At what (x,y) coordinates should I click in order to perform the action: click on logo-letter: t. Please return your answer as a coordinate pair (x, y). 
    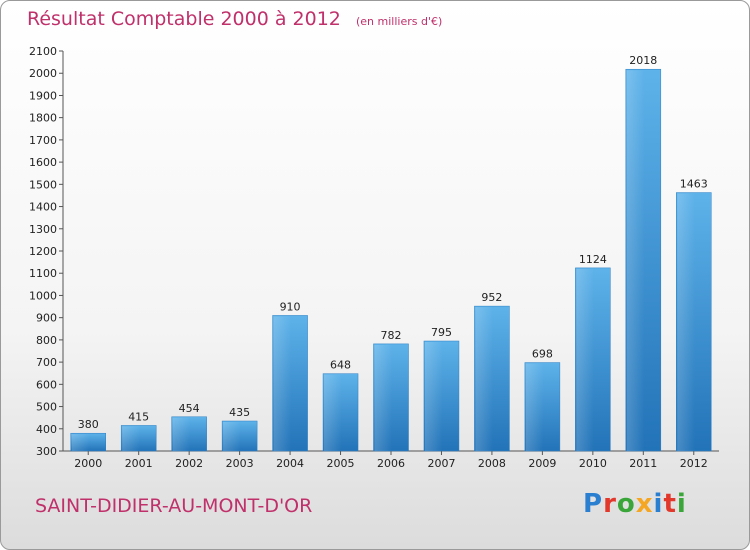
    Looking at the image, I should click on (670, 504).